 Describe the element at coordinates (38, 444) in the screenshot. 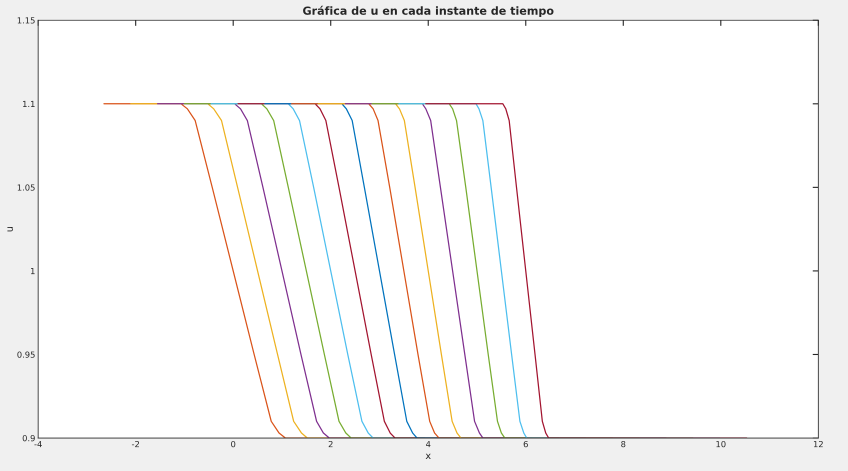

I see `x-tick-label: -4` at that location.